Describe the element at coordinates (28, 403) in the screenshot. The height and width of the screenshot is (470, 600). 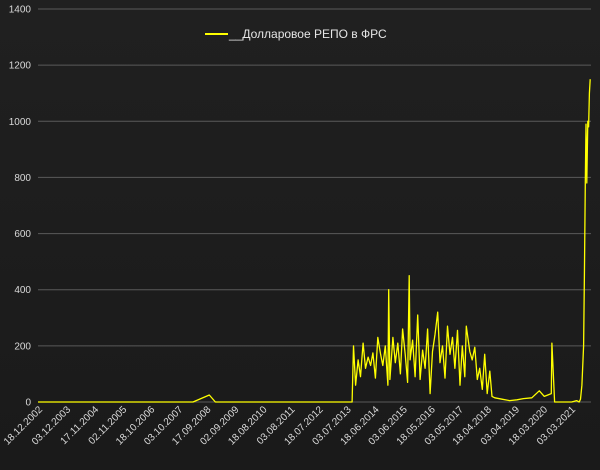
I see `y-tick-label: 0` at that location.